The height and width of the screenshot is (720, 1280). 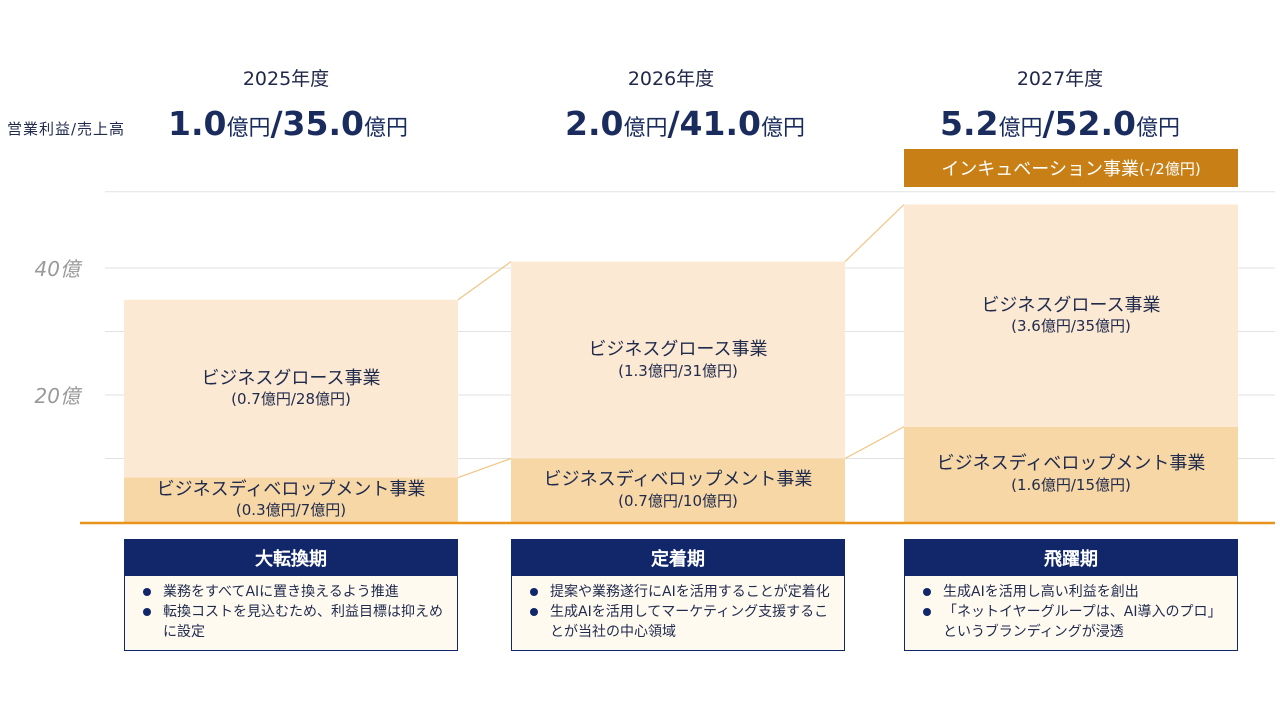 What do you see at coordinates (291, 558) in the screenshot?
I see `phase-title: 大転換期` at bounding box center [291, 558].